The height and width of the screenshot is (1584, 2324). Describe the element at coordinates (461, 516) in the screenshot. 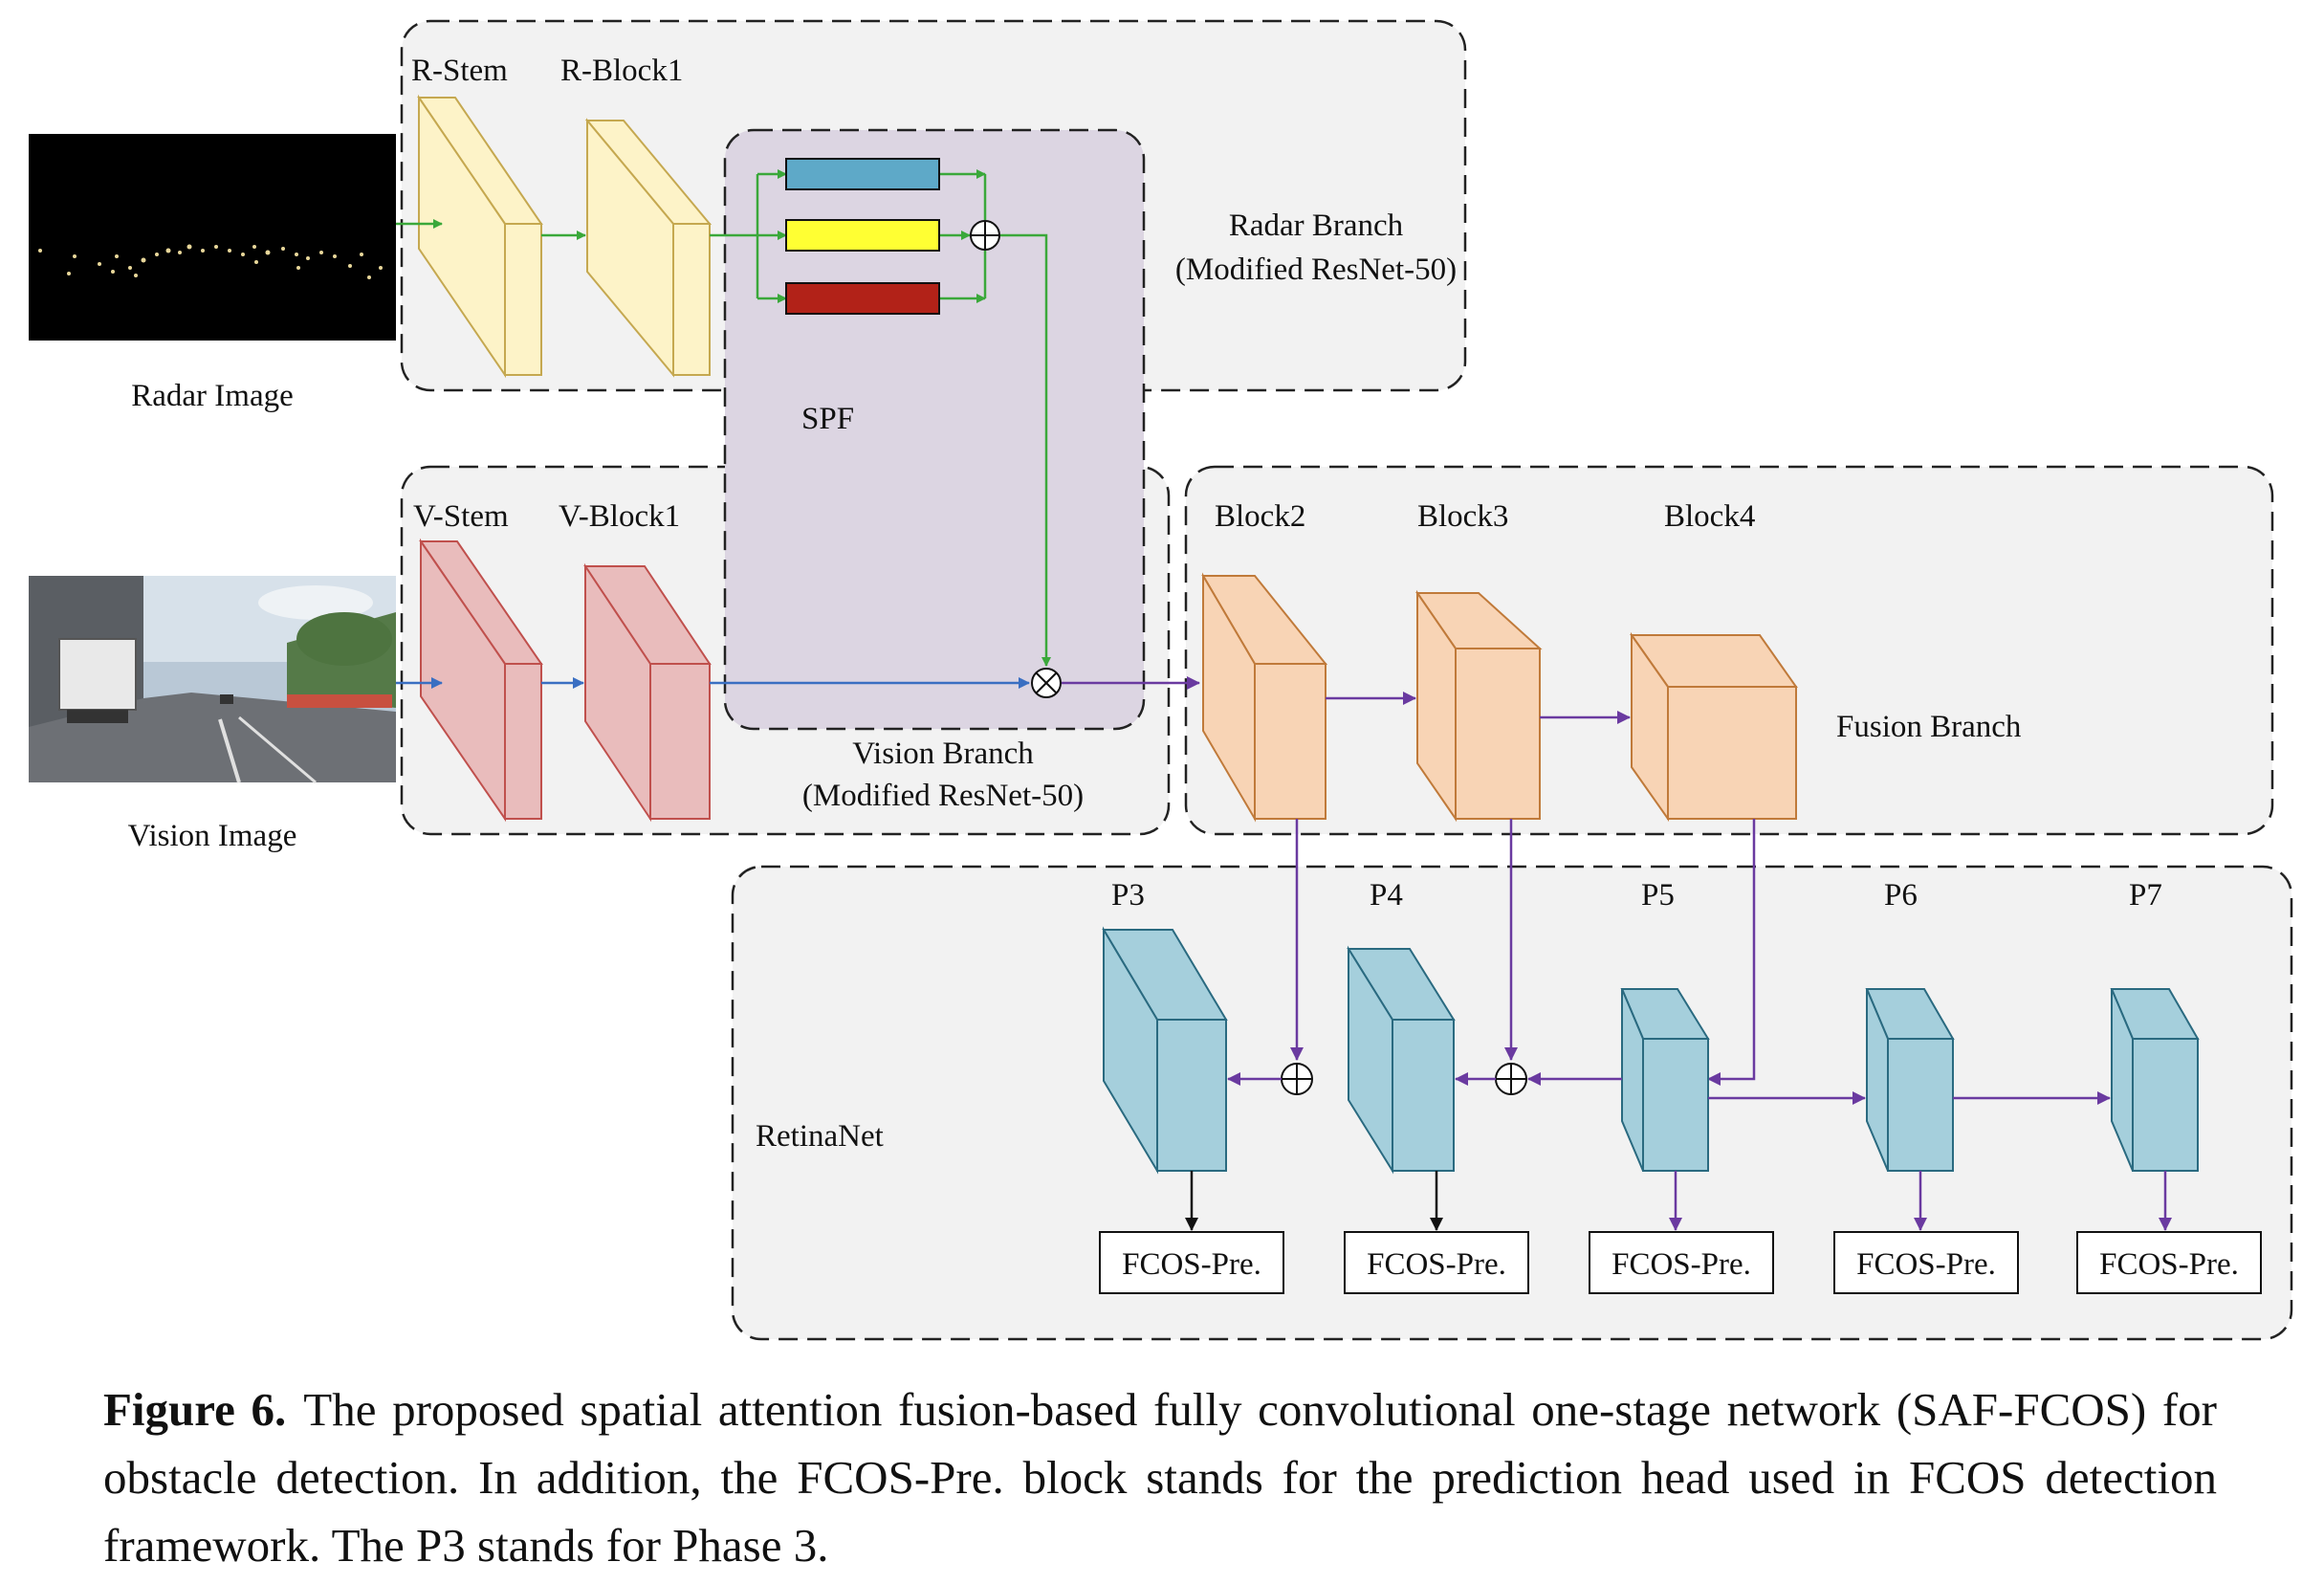

I see `v-stem-label: V-Stem` at that location.